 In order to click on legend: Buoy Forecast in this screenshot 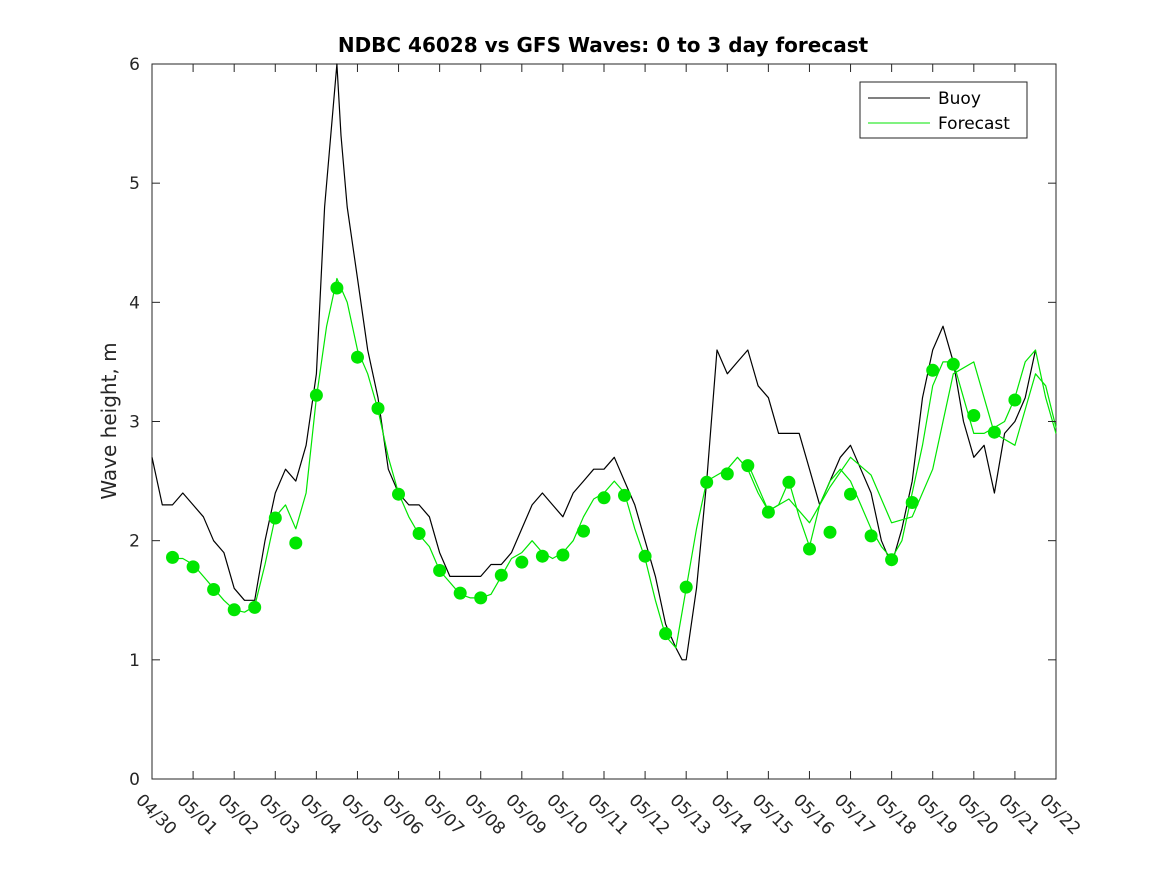, I will do `click(943, 110)`.